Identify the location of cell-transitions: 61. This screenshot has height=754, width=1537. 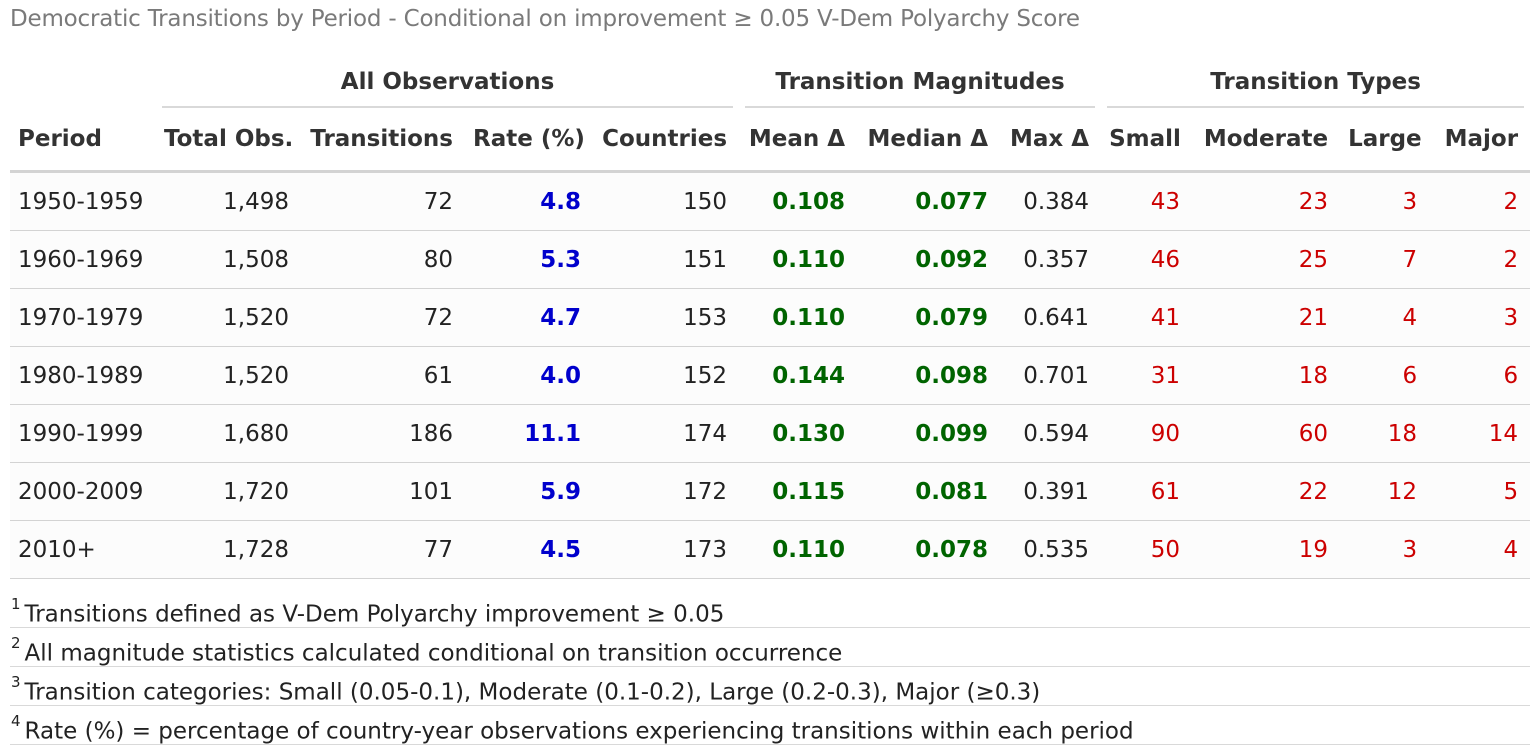
(383, 375).